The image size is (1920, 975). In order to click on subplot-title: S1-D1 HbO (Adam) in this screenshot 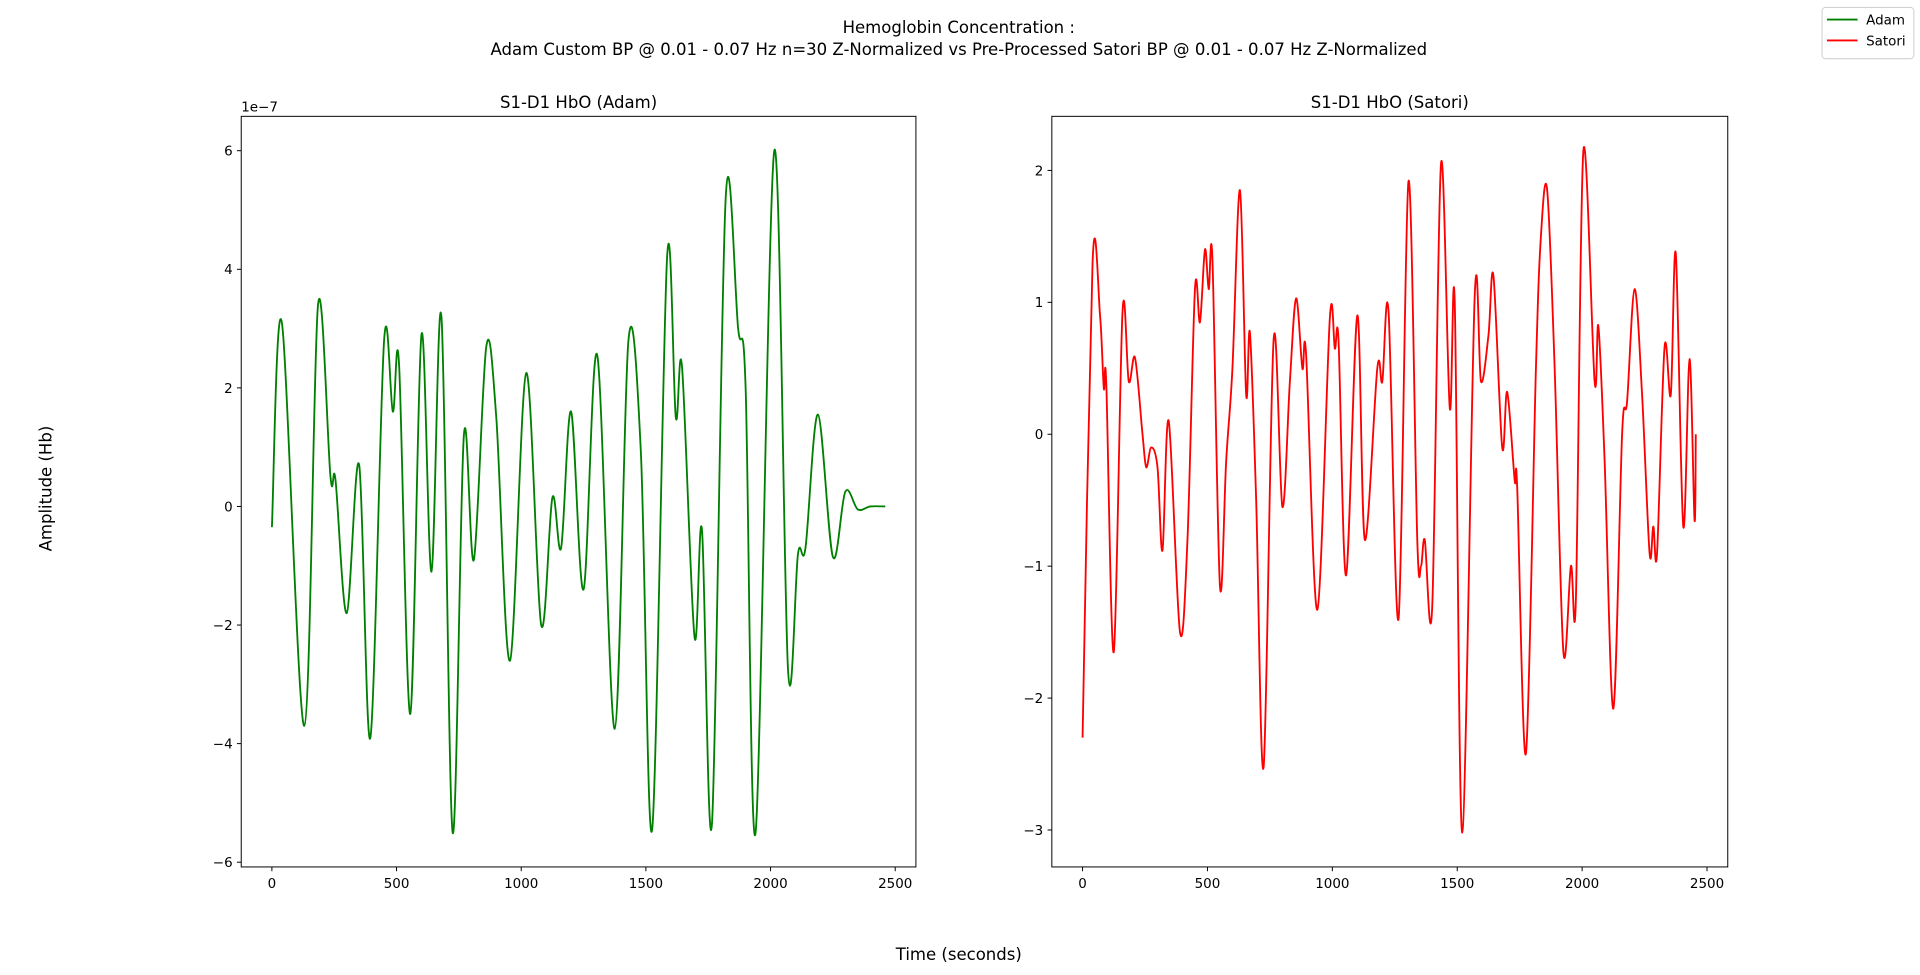, I will do `click(578, 102)`.